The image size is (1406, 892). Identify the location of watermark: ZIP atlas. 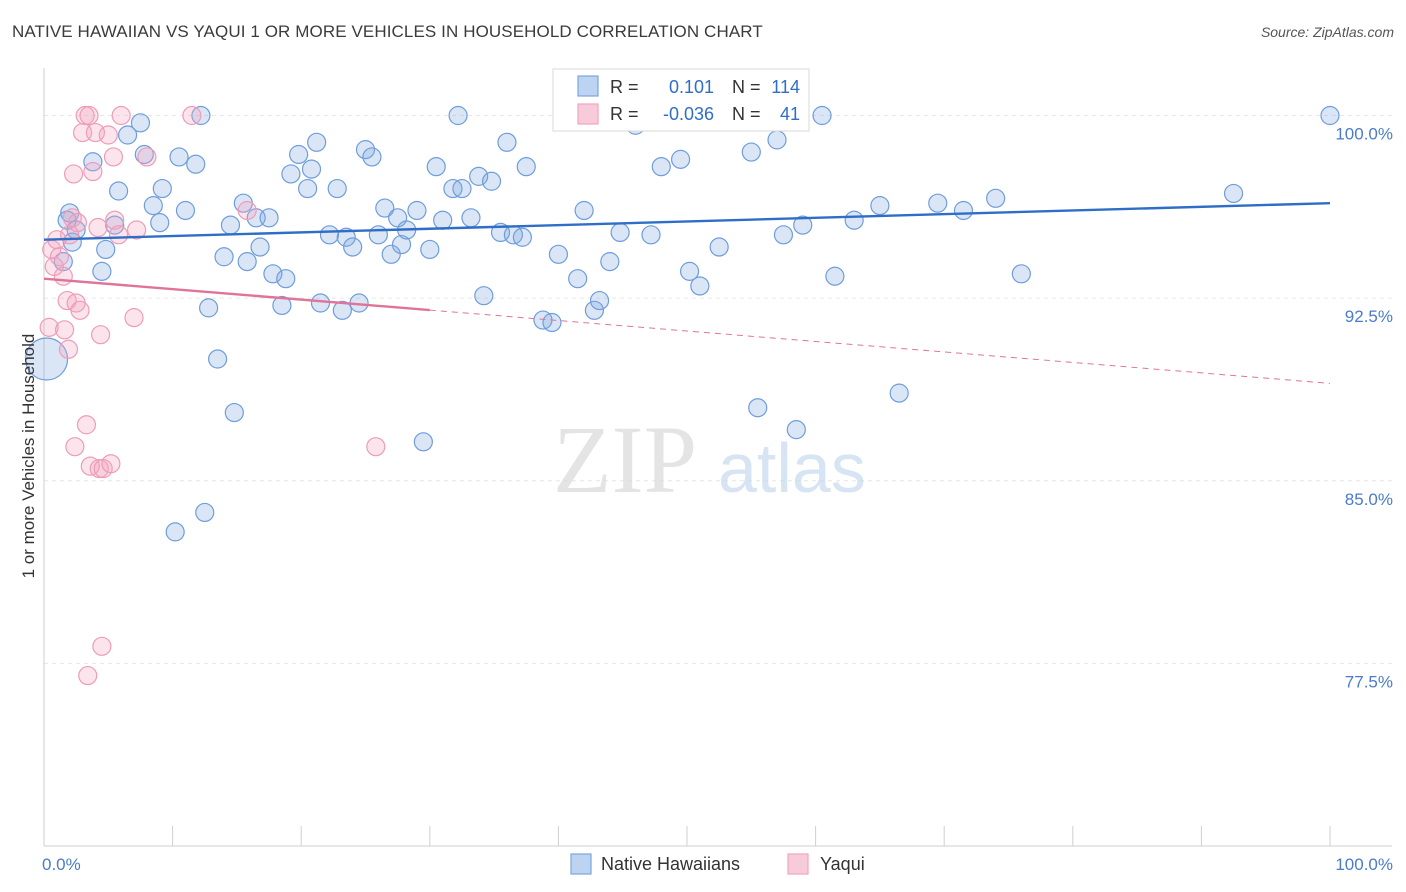
(709, 459).